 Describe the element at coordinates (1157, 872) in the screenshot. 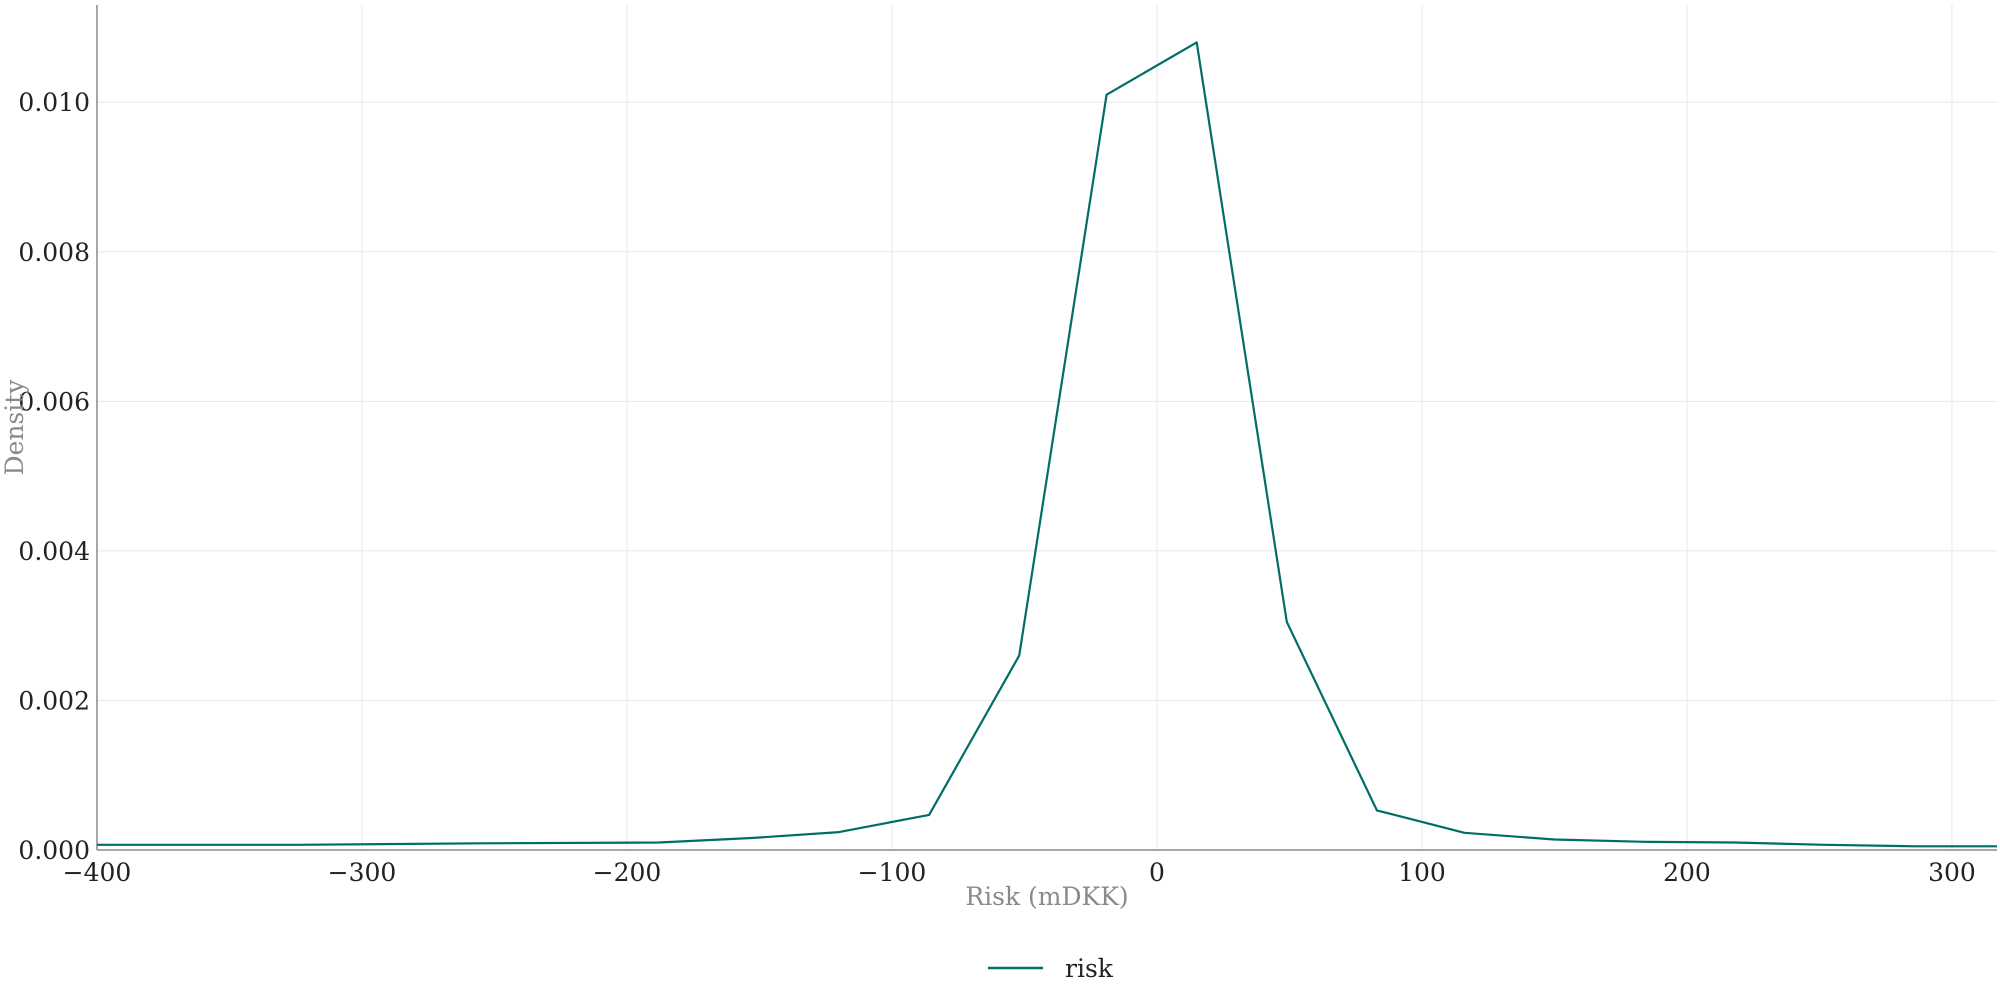

I see `x-tick-label: 0` at that location.